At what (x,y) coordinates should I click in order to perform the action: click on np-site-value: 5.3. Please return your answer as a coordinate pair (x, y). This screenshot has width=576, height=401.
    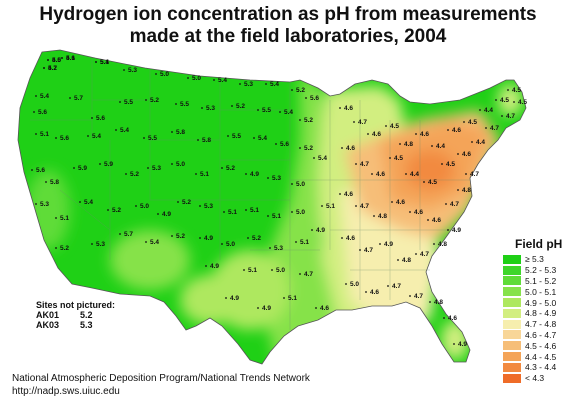
    Looking at the image, I should click on (86, 325).